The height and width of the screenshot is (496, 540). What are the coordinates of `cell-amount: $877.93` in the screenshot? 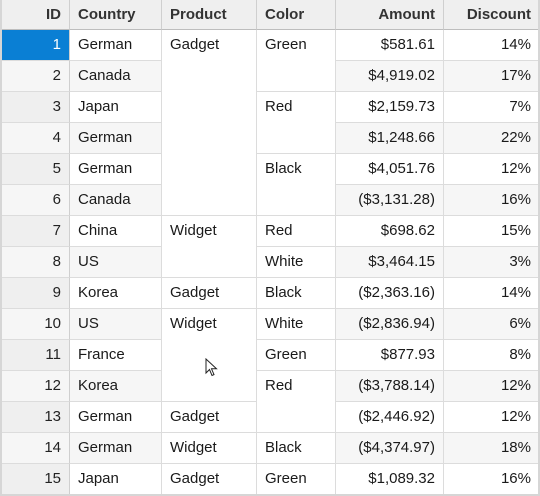 It's located at (390, 355).